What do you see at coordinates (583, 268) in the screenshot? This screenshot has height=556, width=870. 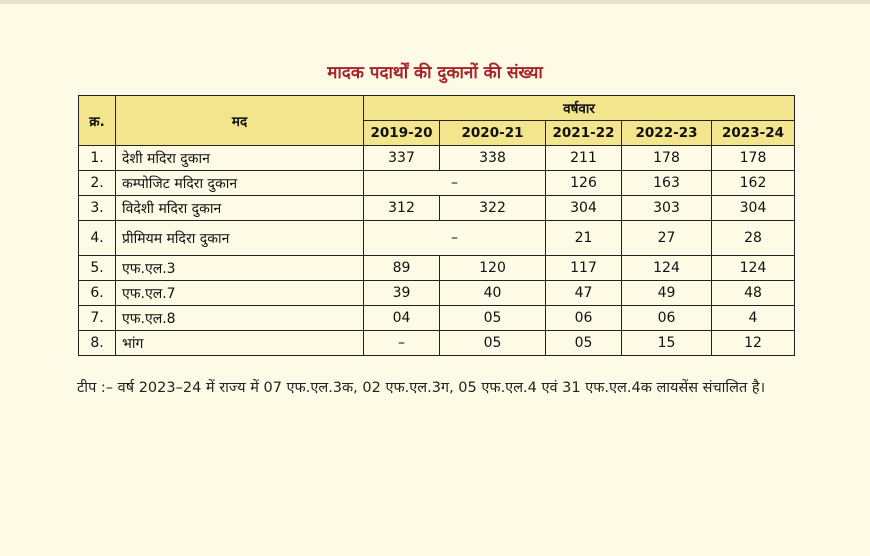 I see `cell-value: 117` at bounding box center [583, 268].